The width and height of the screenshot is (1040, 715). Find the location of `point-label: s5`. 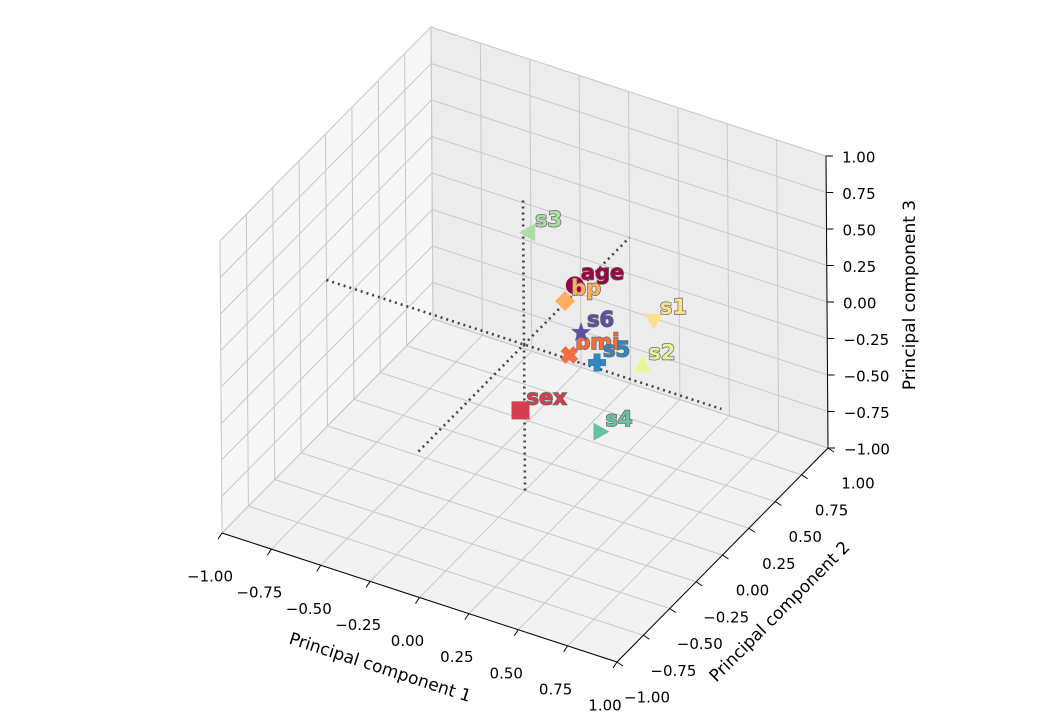

point-label: s5 is located at coordinates (616, 350).